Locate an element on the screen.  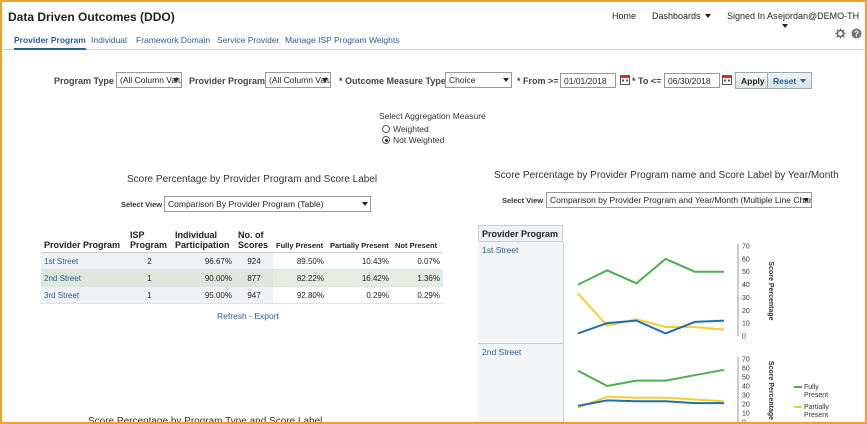
provider-program-label: Provider Program is located at coordinates (227, 81).